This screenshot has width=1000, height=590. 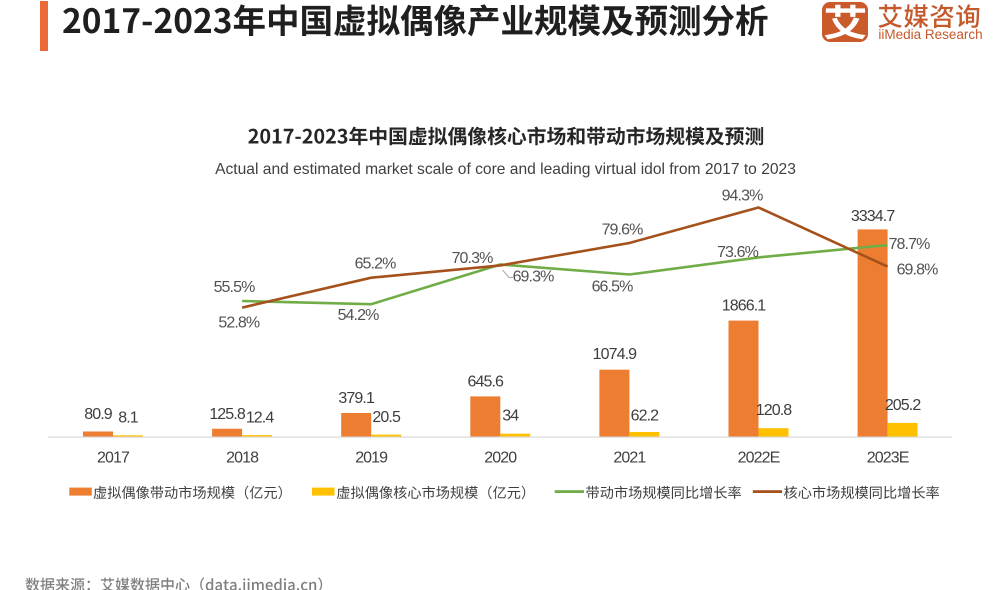 I want to click on svg-text: 8.1, so click(x=128, y=418).